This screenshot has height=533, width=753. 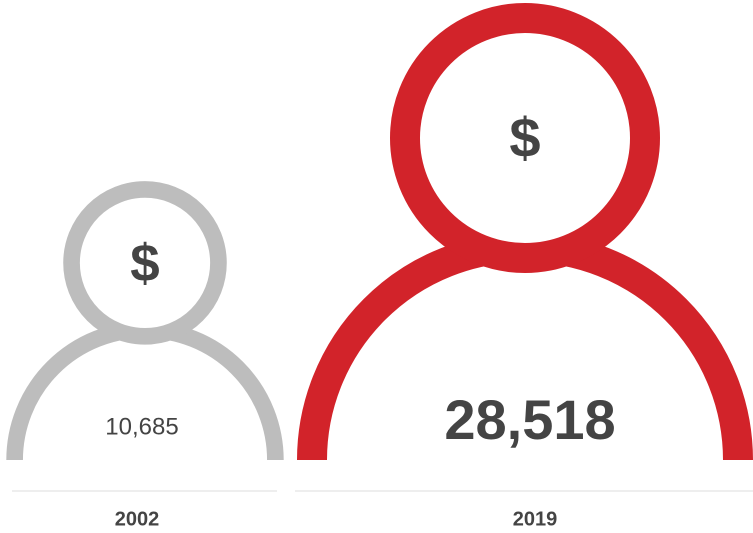 I want to click on person-body, so click(x=145, y=391).